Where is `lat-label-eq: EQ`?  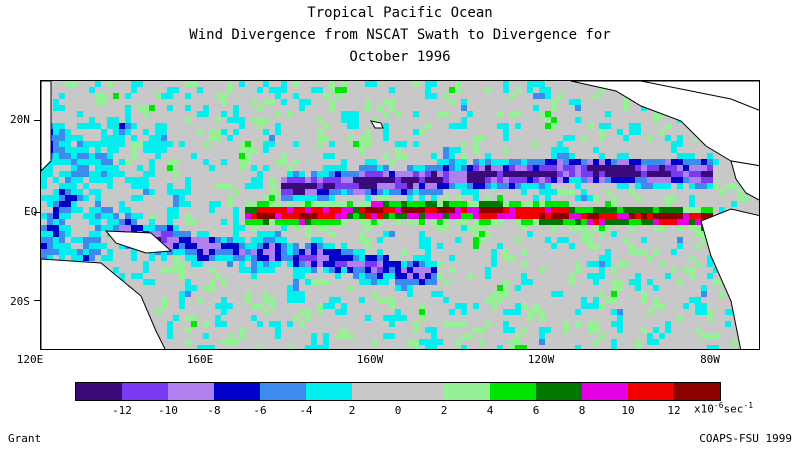 lat-label-eq: EQ is located at coordinates (31, 211).